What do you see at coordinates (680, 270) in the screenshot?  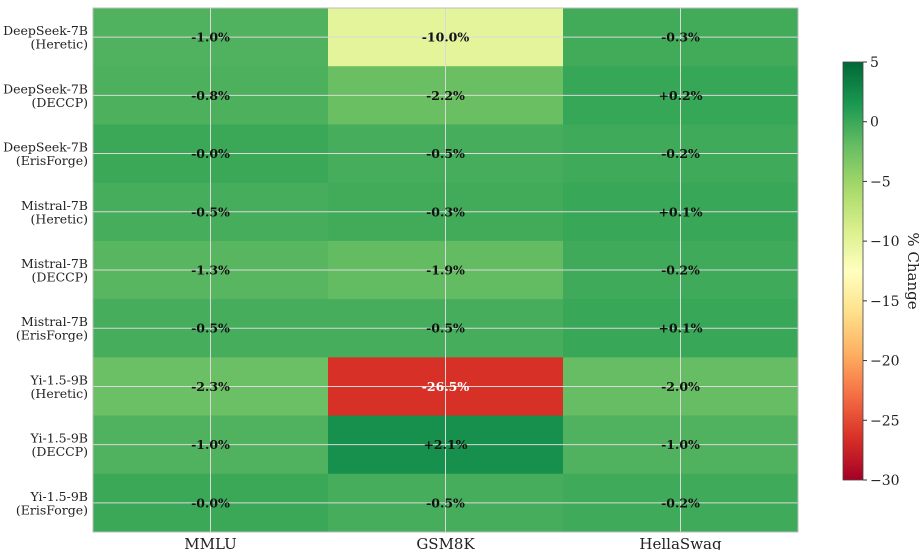 I see `cell-value-label-r4-c2: -0.2%` at bounding box center [680, 270].